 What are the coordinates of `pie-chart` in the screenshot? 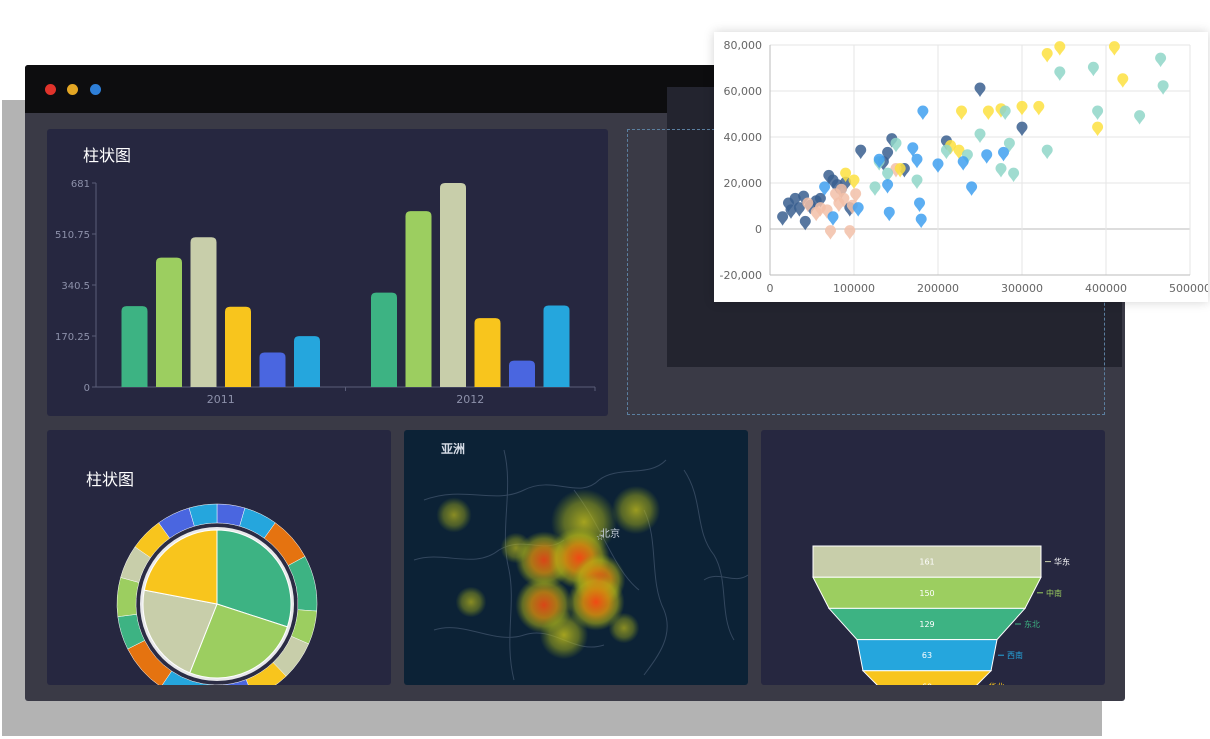 It's located at (217, 594).